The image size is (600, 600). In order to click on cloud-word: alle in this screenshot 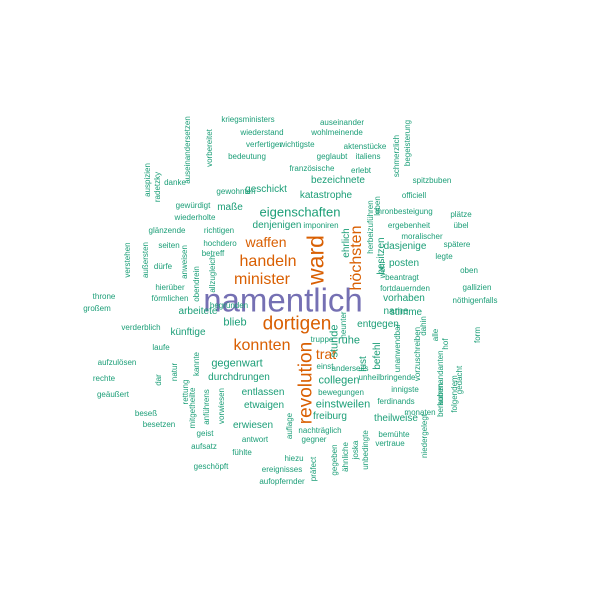, I will do `click(435, 335)`.